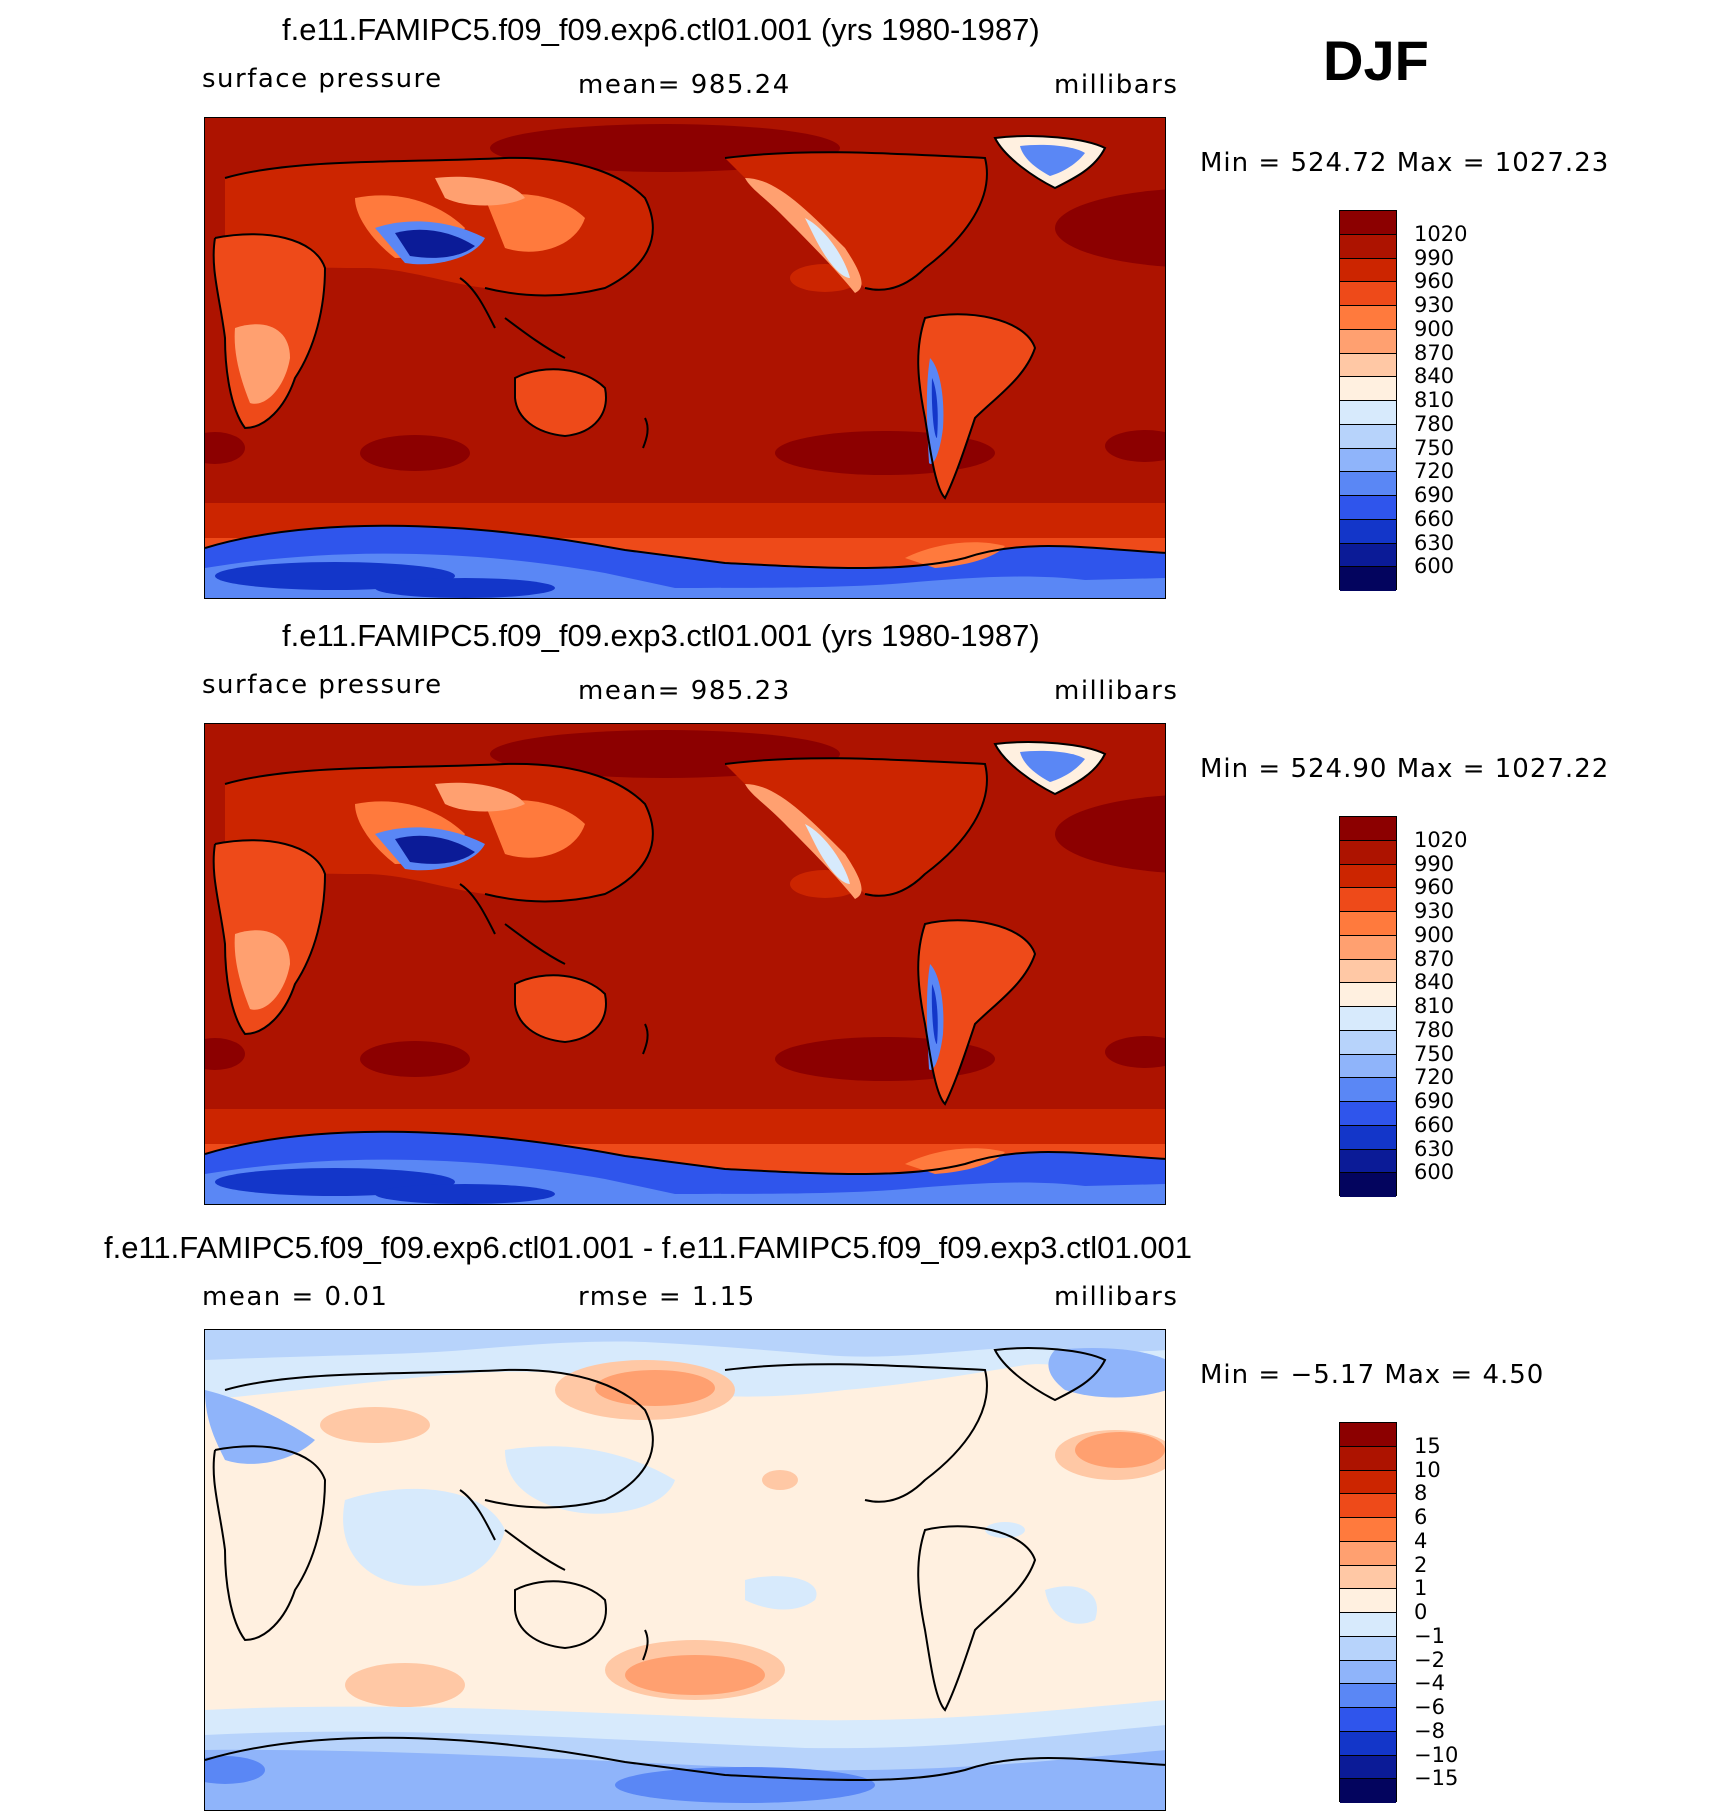 This screenshot has height=1814, width=1710. I want to click on panel2-units: millibars, so click(1116, 691).